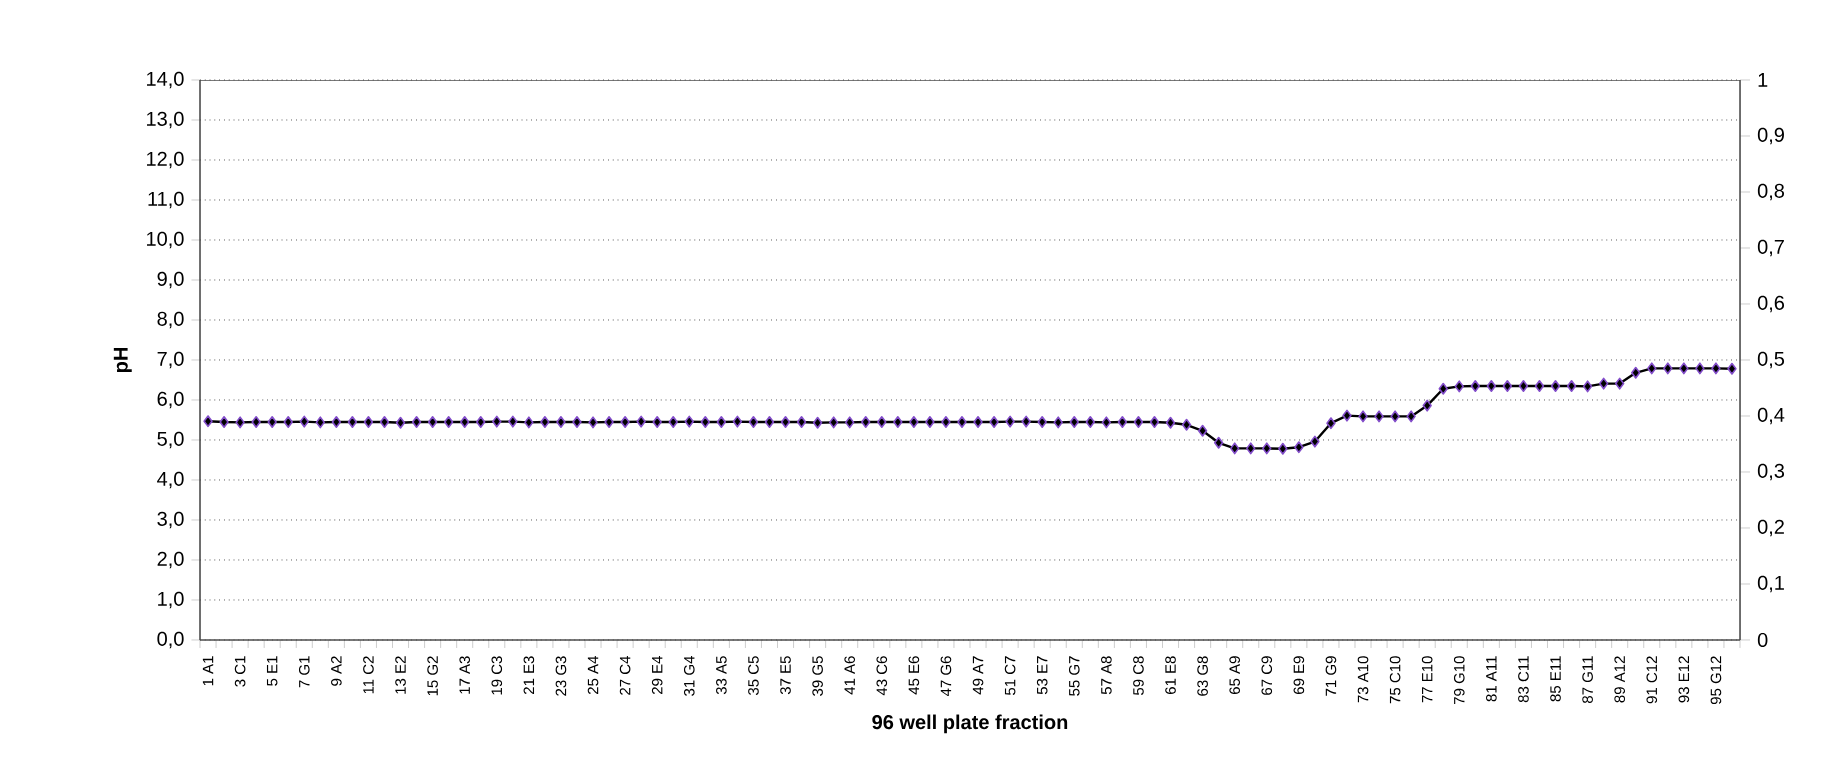  What do you see at coordinates (400, 675) in the screenshot?
I see `x-tick-label: 13 E2` at bounding box center [400, 675].